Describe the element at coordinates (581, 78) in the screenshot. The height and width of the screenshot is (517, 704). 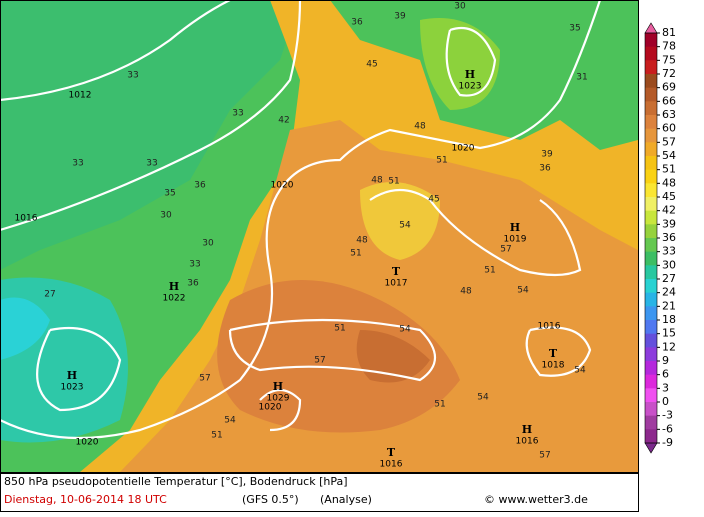
I see `contour-label: 31` at that location.